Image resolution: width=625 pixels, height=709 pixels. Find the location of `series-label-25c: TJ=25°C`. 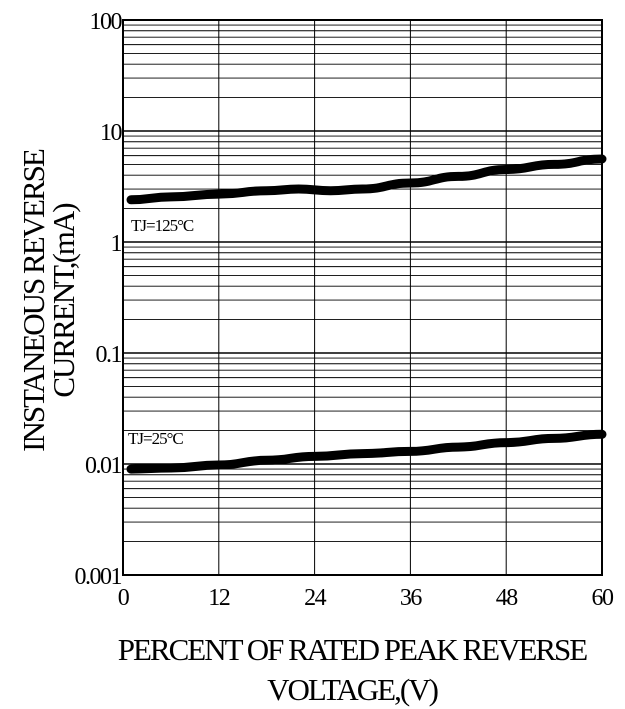

series-label-25c: TJ=25°C is located at coordinates (155, 438).